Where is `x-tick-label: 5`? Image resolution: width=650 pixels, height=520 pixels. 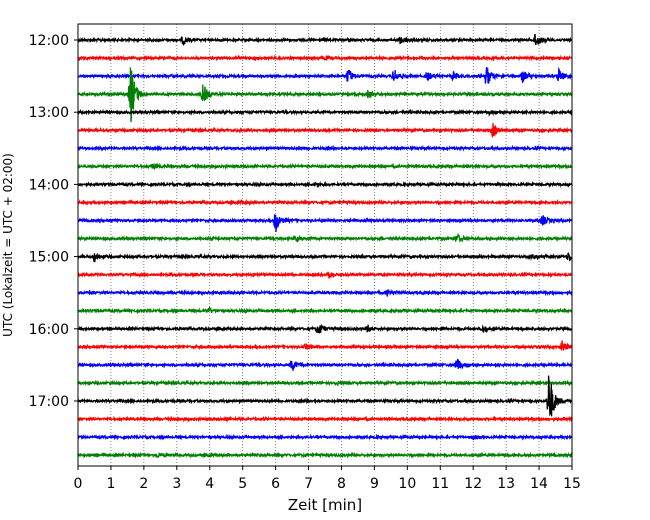
x-tick-label: 5 is located at coordinates (242, 484).